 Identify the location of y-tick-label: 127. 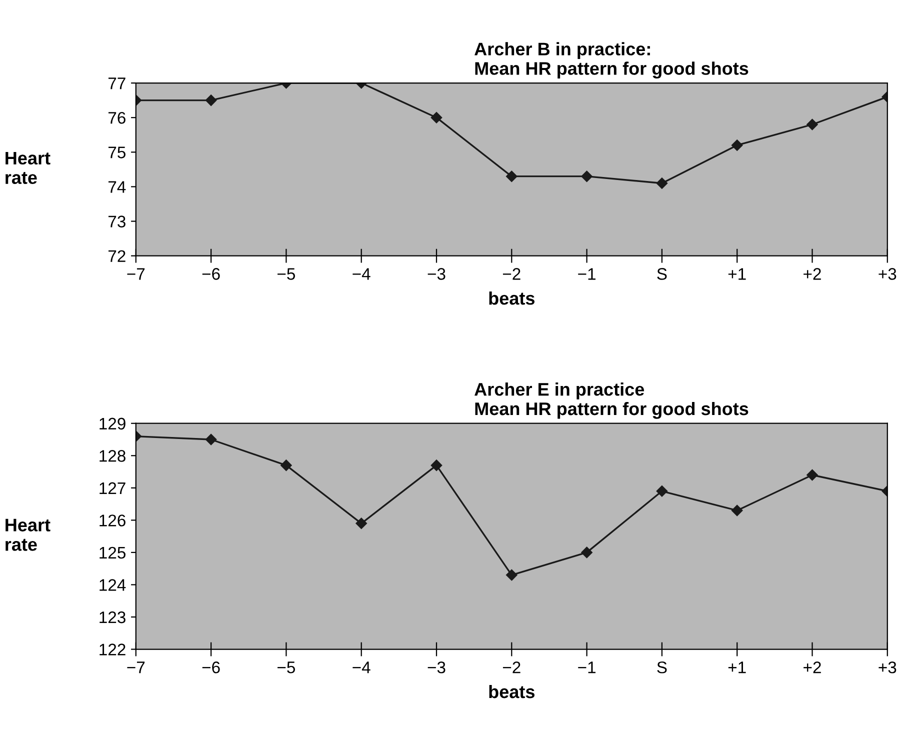
(113, 488).